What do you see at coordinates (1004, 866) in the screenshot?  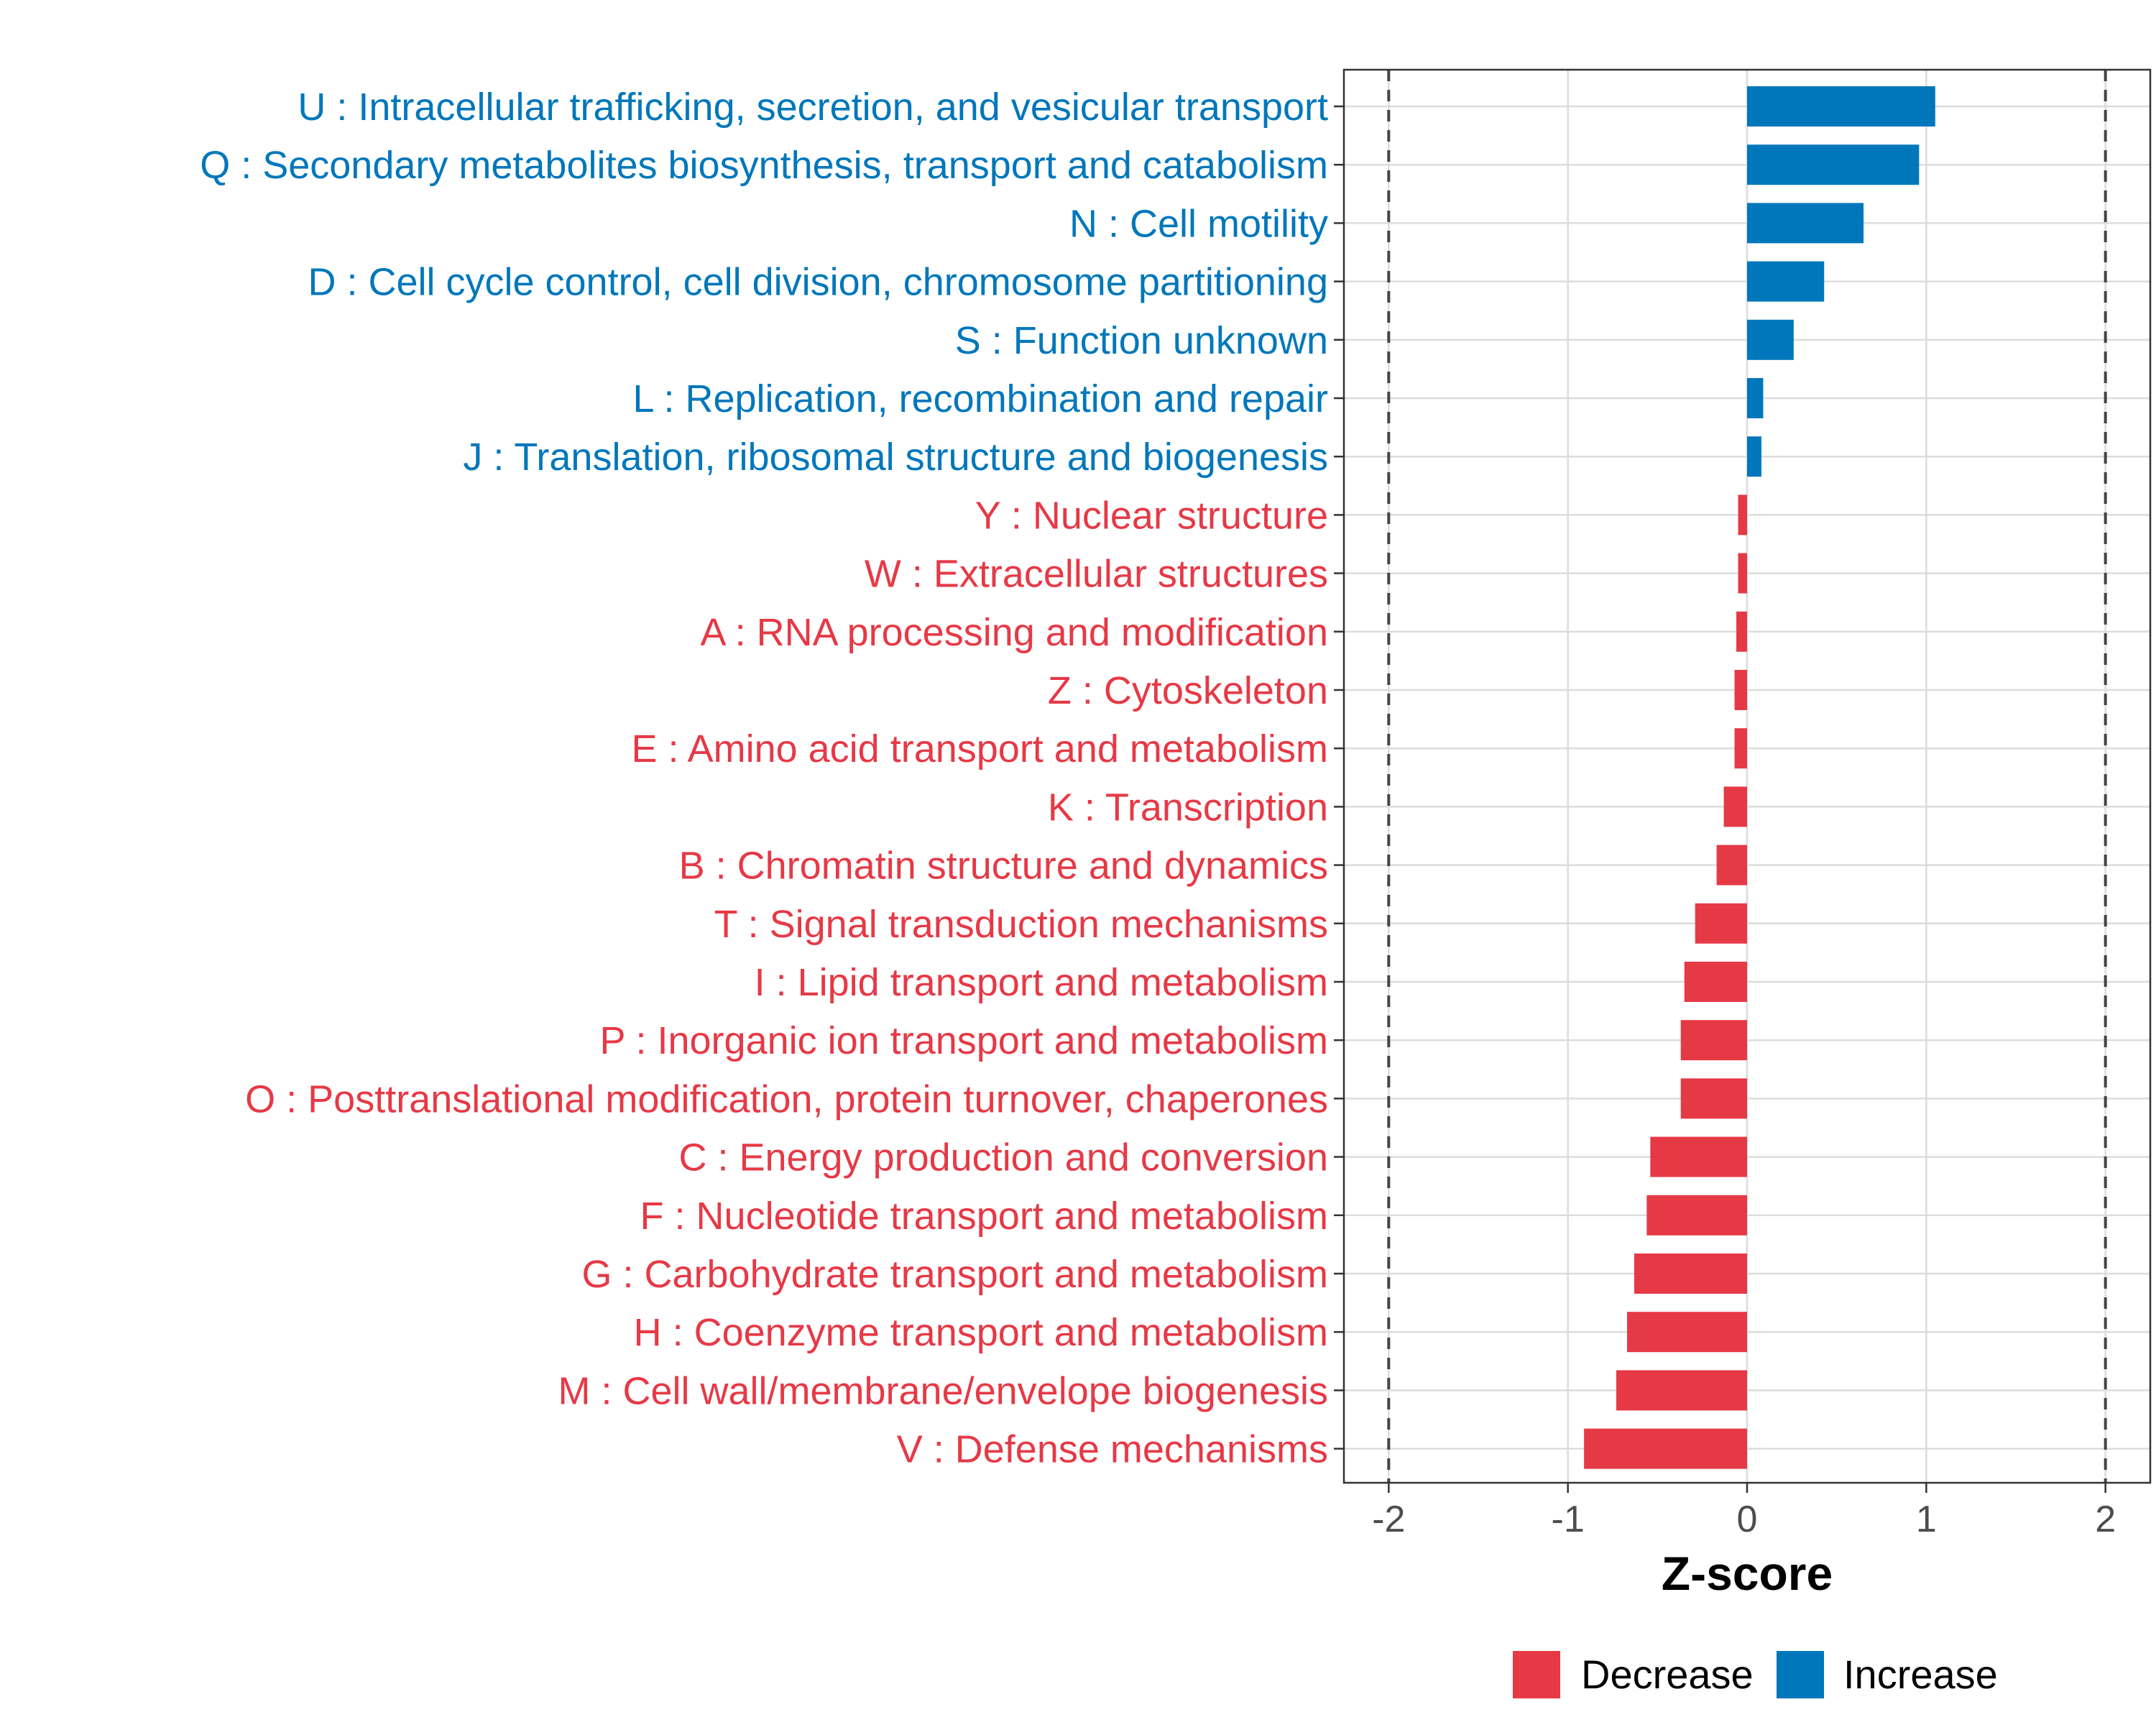 I see `category-label: B : Chromatin structure and dynamics` at bounding box center [1004, 866].